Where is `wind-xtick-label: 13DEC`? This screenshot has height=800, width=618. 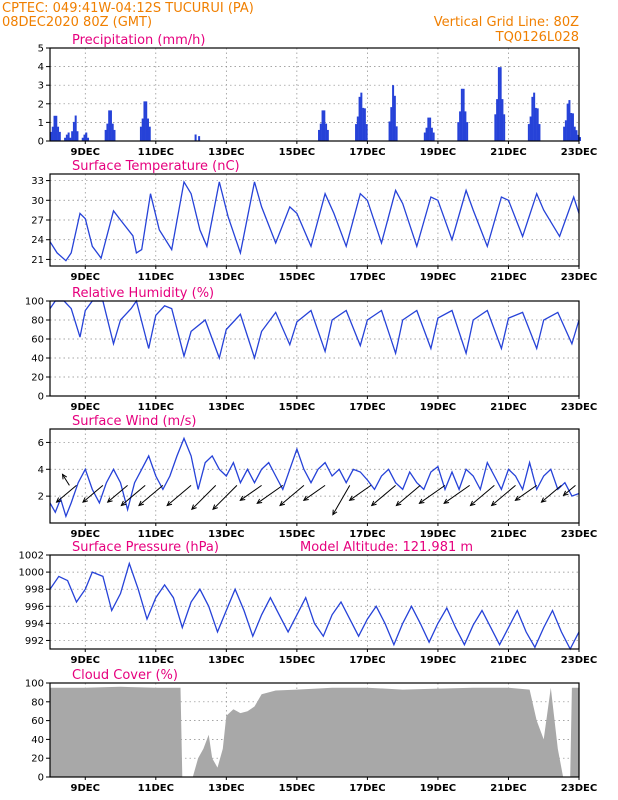
wind-xtick-label: 13DEC is located at coordinates (226, 534).